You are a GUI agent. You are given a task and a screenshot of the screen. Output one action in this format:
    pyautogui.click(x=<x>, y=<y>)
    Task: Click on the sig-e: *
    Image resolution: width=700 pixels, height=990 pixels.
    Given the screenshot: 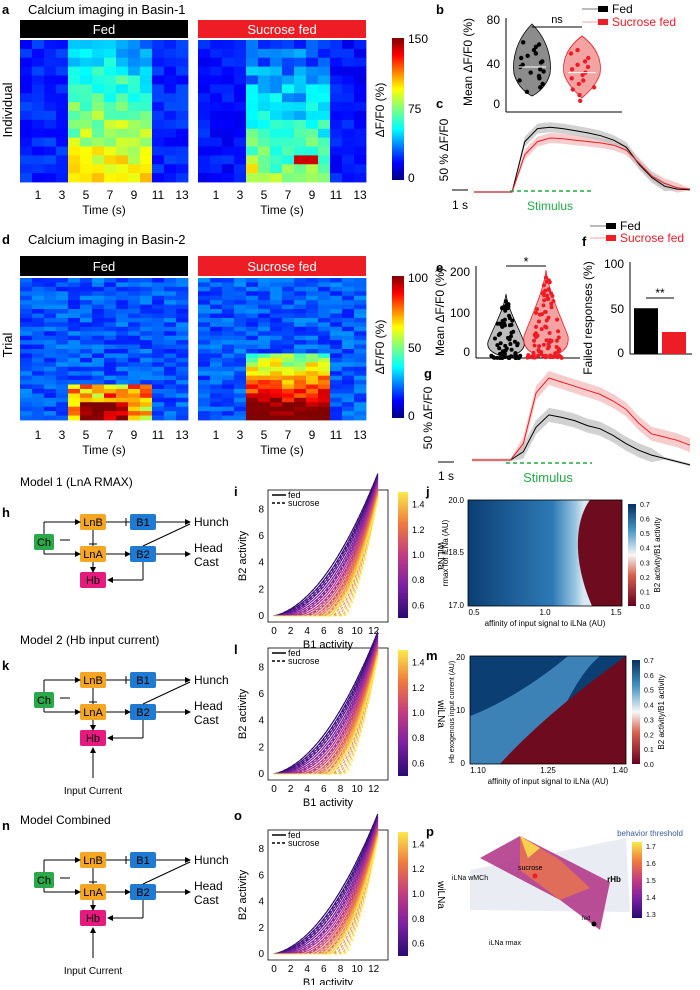 What is the action you would take?
    pyautogui.click(x=525, y=261)
    